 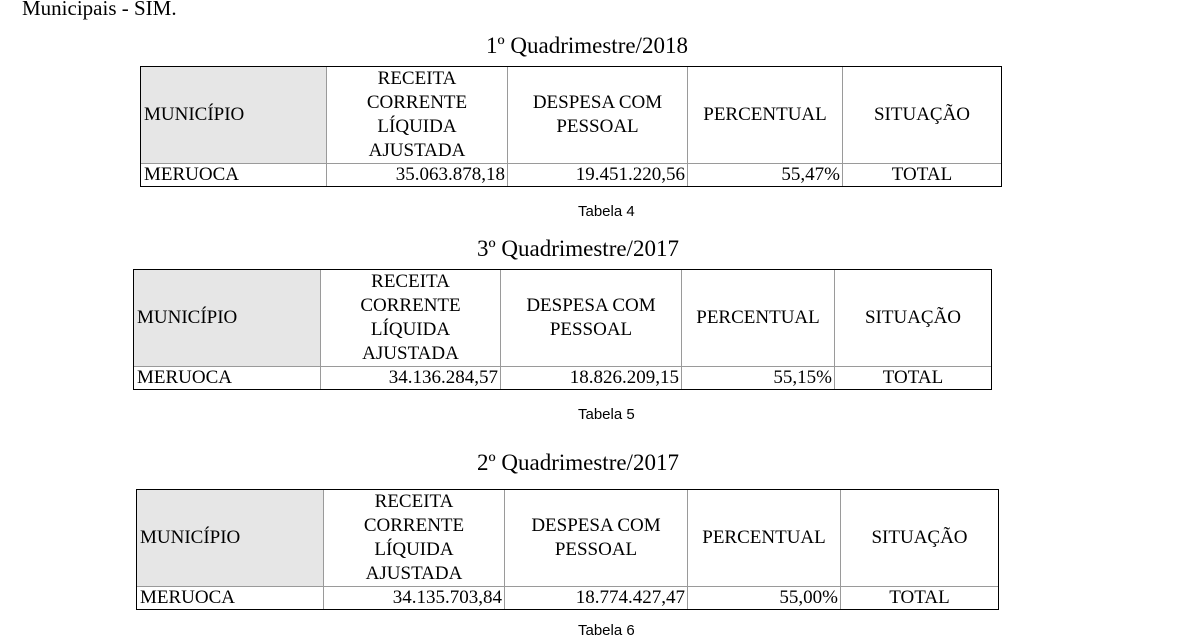 What do you see at coordinates (578, 462) in the screenshot?
I see `table-6-caption: 2º Quadrimestre/2017` at bounding box center [578, 462].